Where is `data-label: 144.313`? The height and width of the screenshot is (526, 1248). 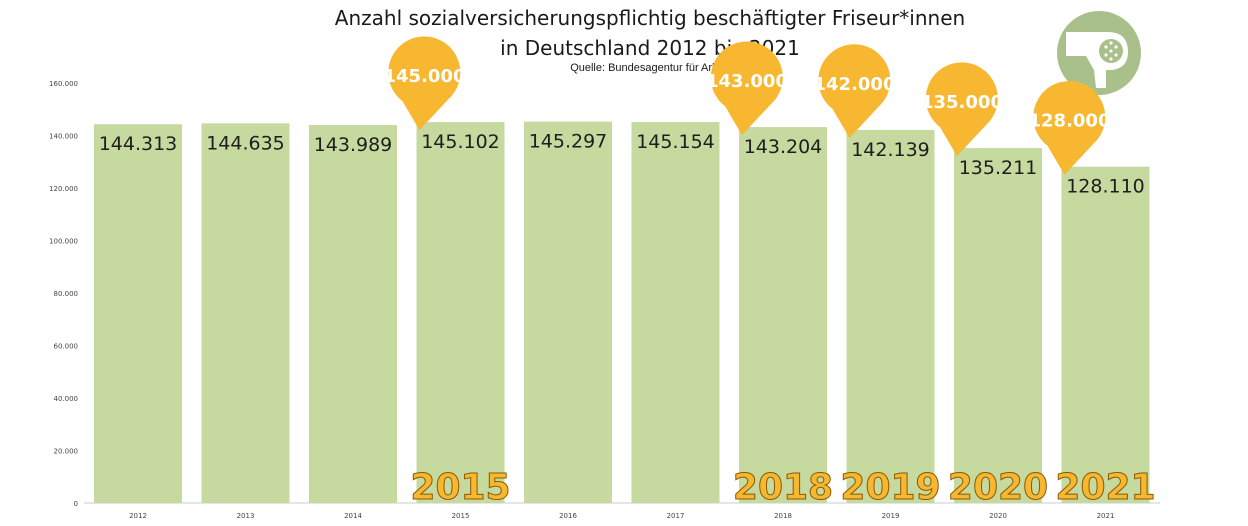 data-label: 144.313 is located at coordinates (138, 144).